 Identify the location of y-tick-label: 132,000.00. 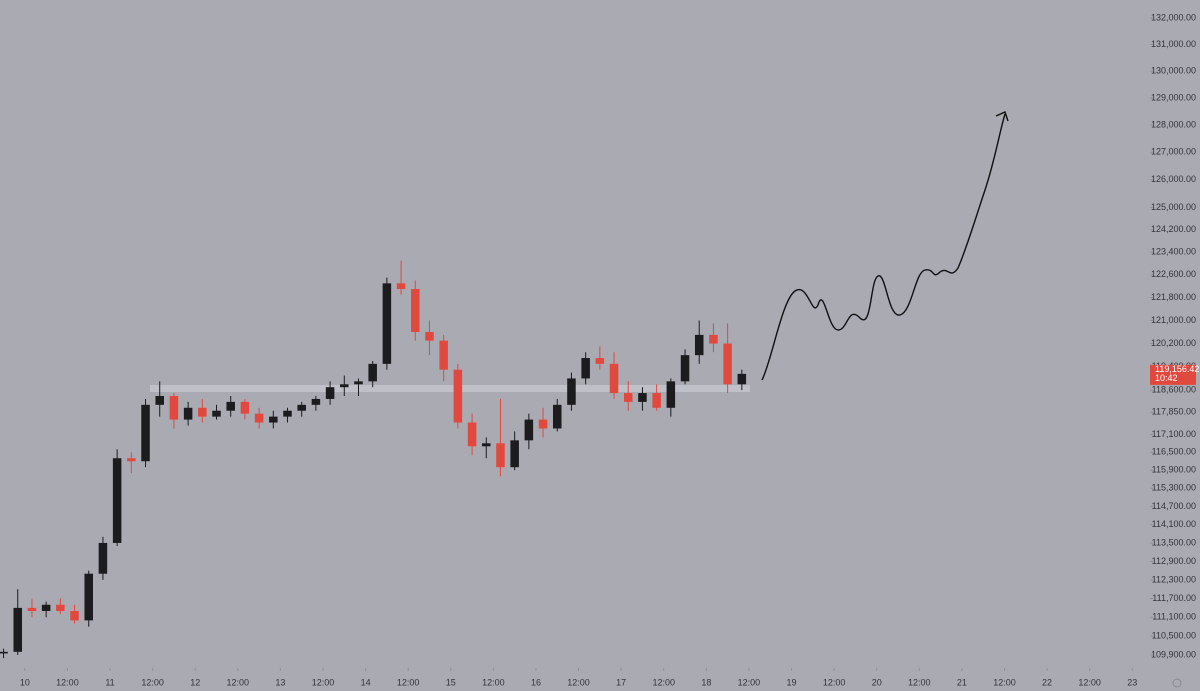
(1173, 17).